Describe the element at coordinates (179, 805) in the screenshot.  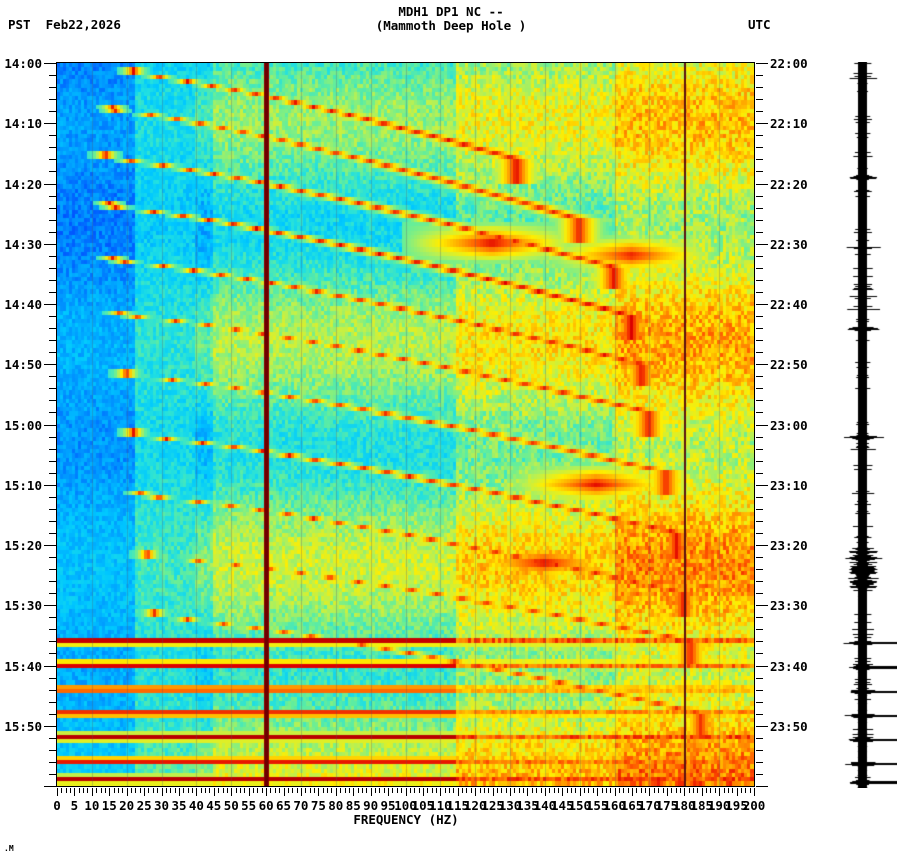
I see `frequency-label: 35` at that location.